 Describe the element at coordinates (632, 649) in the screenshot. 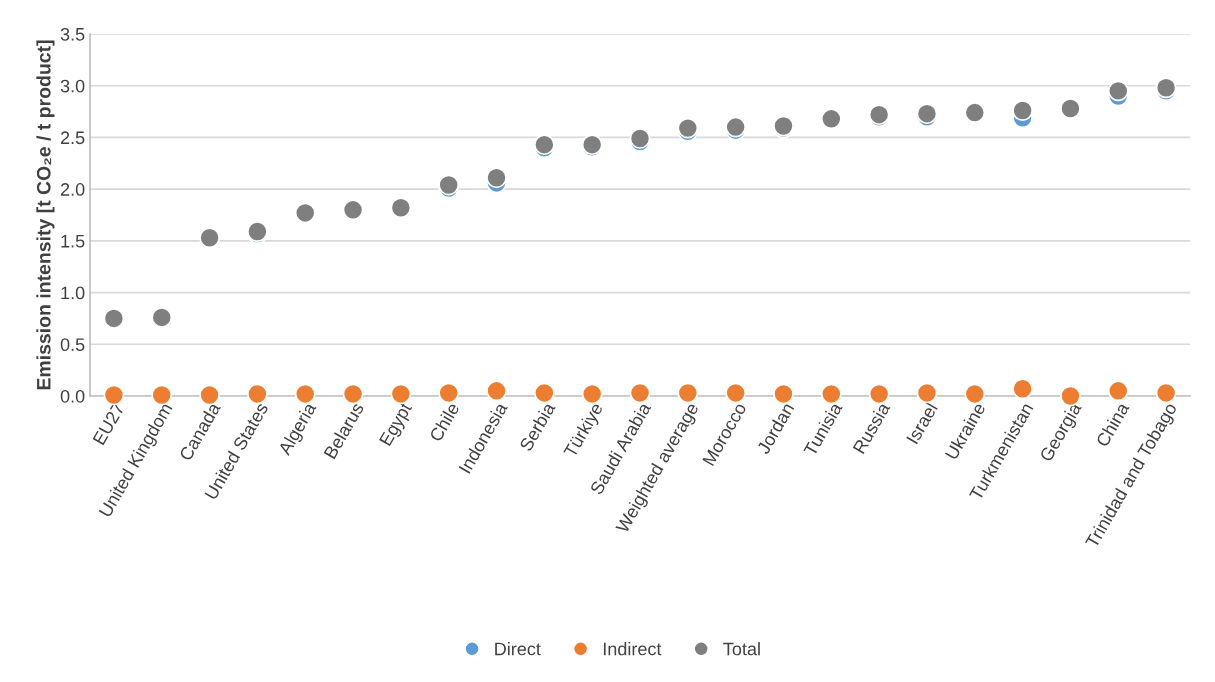

I see `legend-label: Indirect` at that location.